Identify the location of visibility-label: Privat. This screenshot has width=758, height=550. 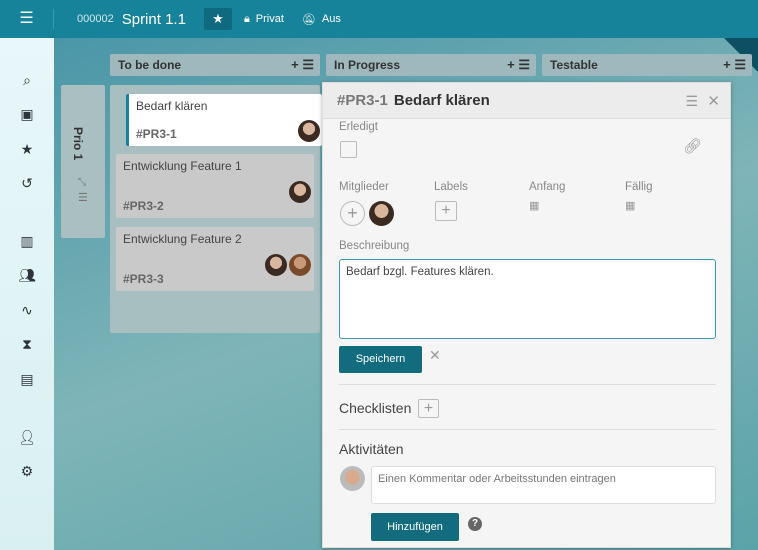
(269, 19).